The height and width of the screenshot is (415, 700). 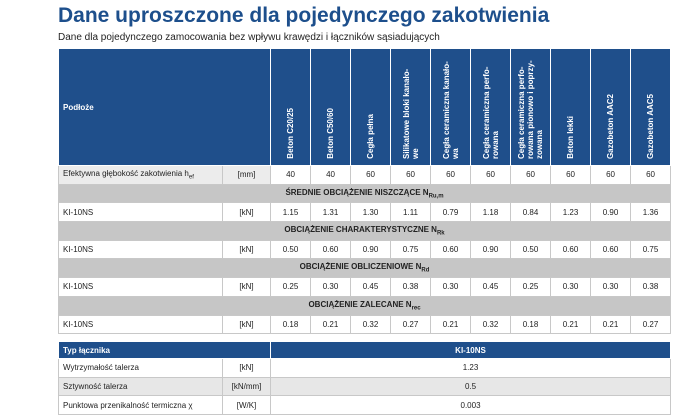 I want to click on section-title: OBCIĄŻENIE OBLICZENIOWE NRd, so click(x=364, y=268).